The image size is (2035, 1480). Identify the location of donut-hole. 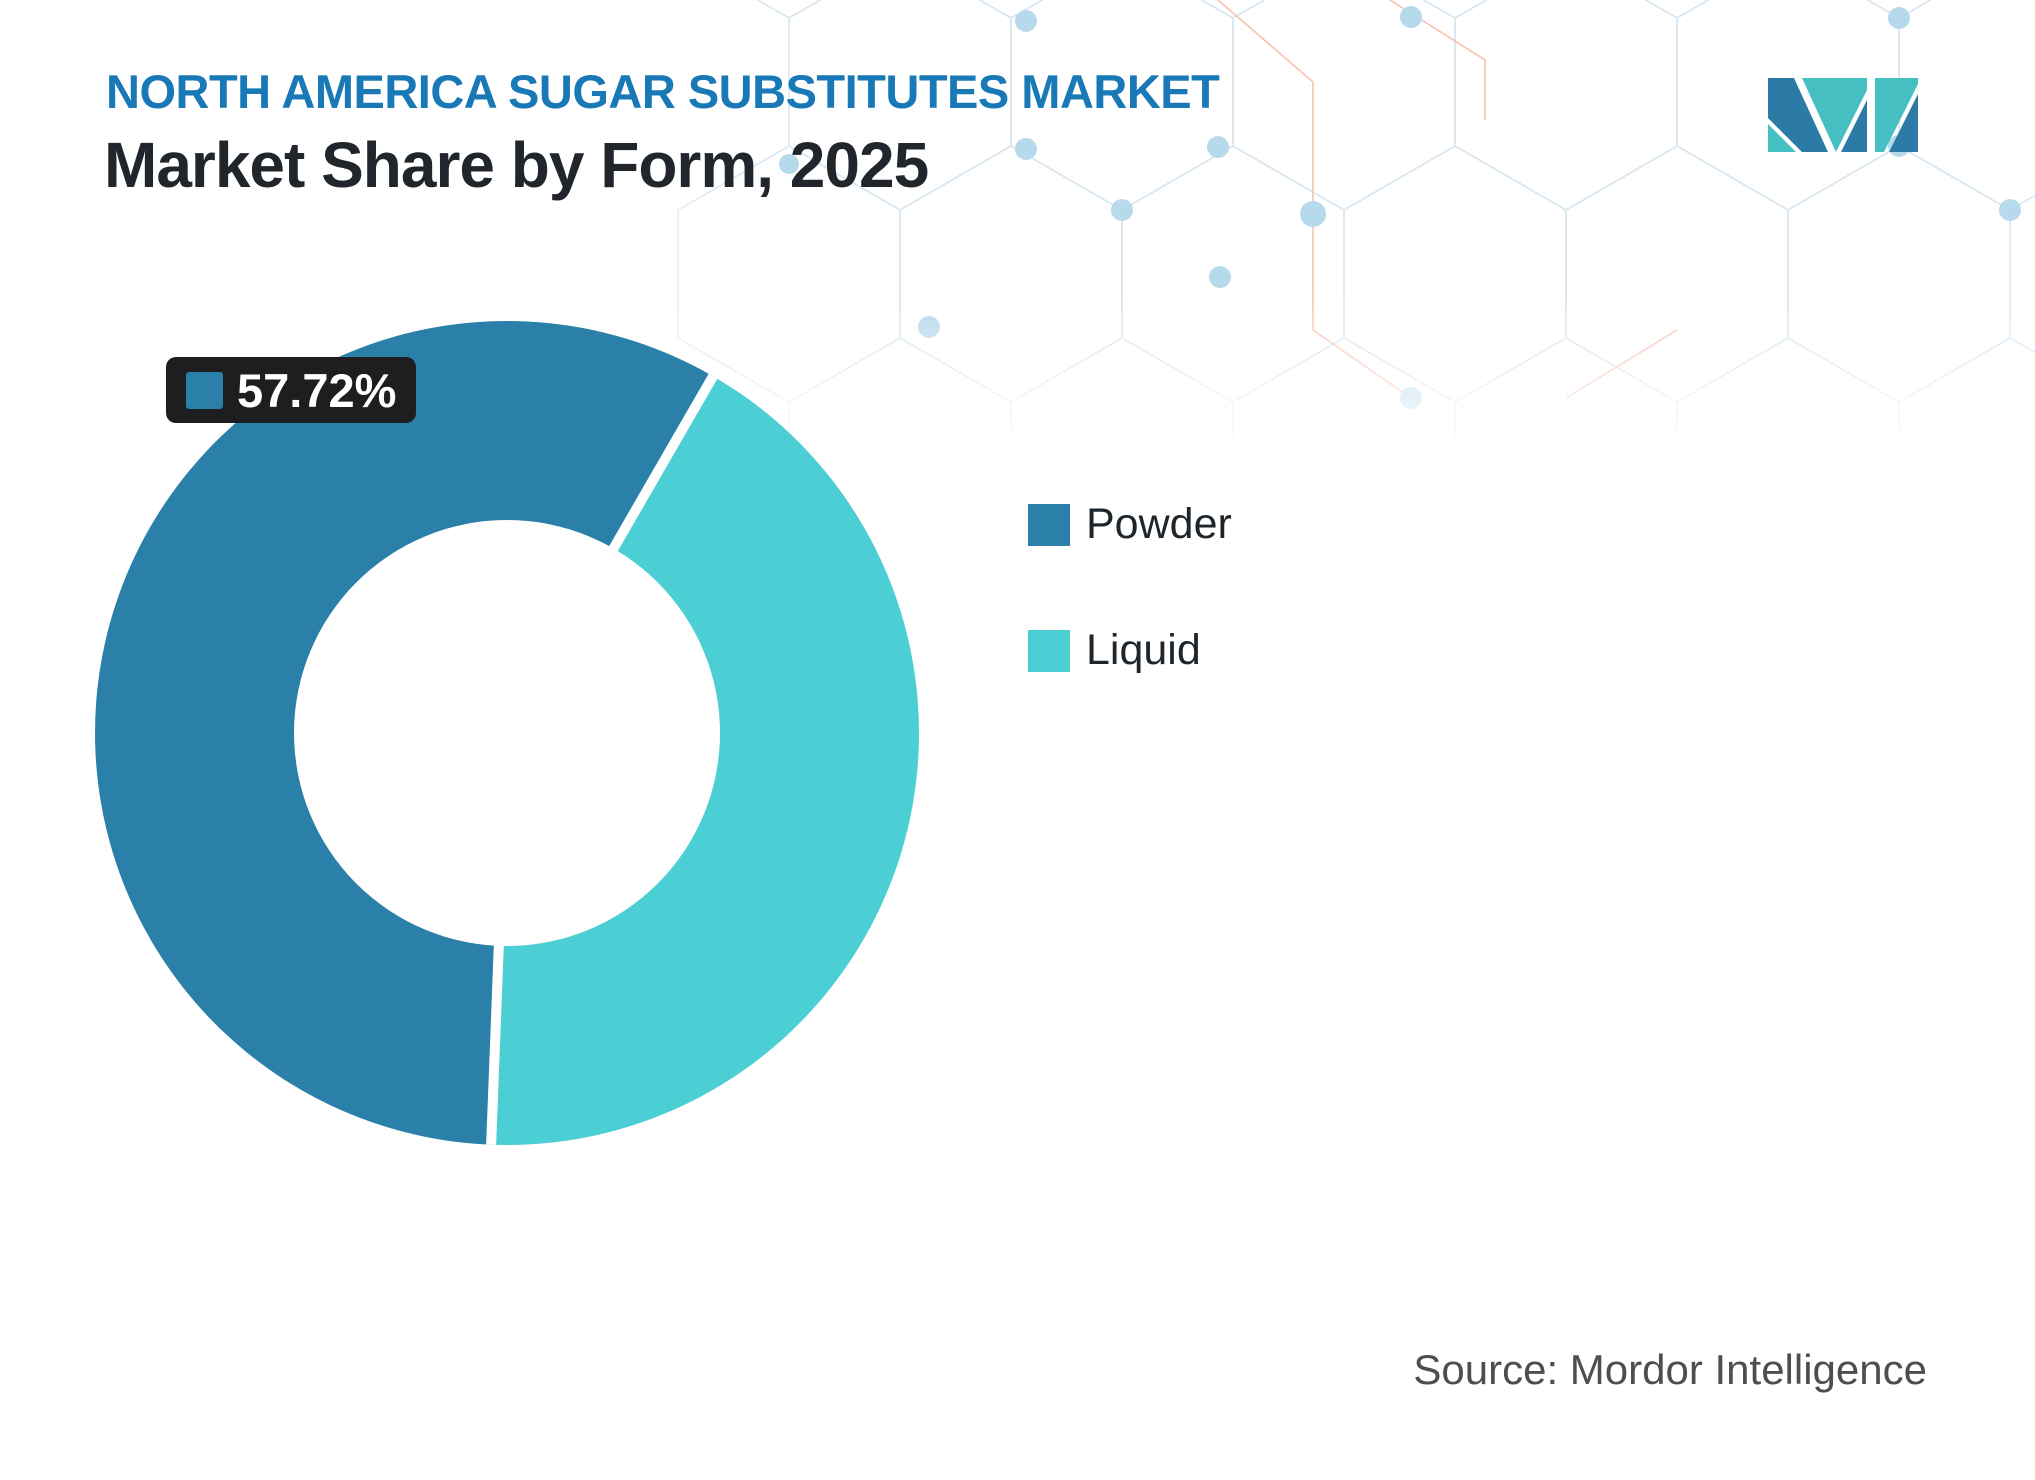
(507, 733).